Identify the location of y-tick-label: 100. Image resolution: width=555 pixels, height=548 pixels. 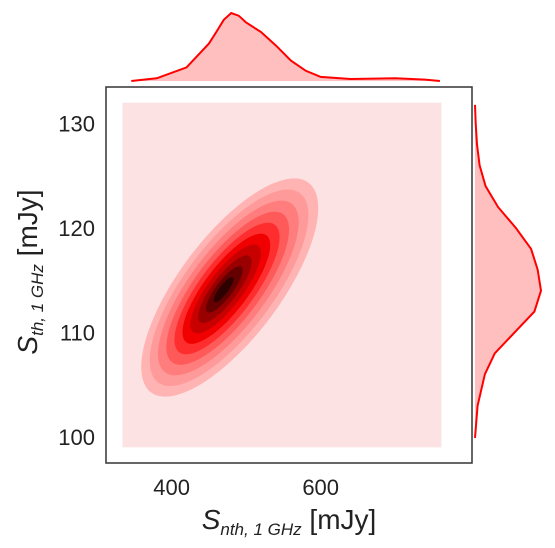
(76, 437).